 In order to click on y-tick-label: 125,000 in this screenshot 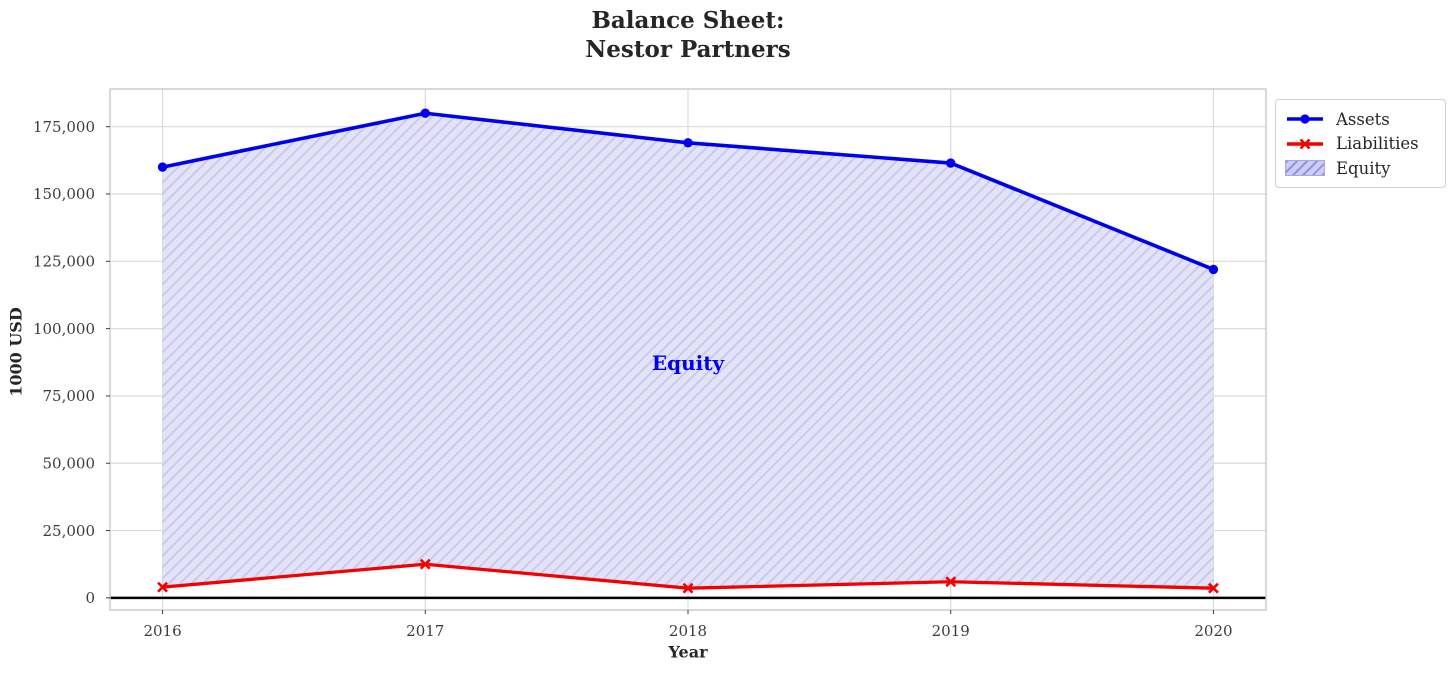, I will do `click(64, 262)`.